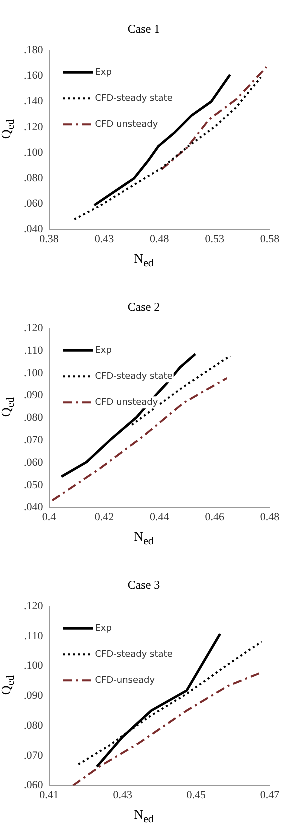 The image size is (288, 835). I want to click on chart-title: Case 2, so click(144, 307).